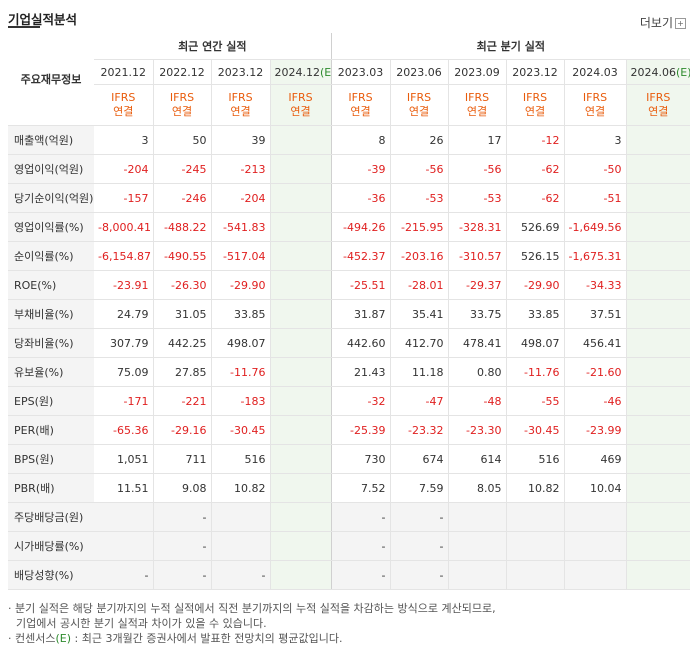 This screenshot has height=648, width=694. I want to click on group-quarter-header: 최근 분기 실적, so click(510, 46).